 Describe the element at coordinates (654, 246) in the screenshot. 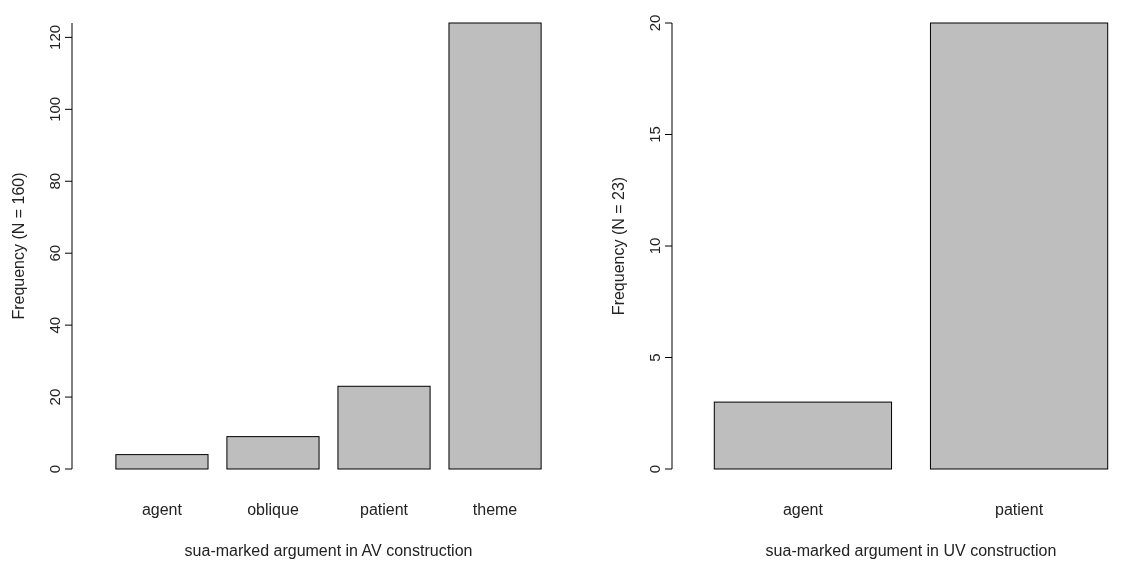

I see `y-tick-label: 10` at that location.